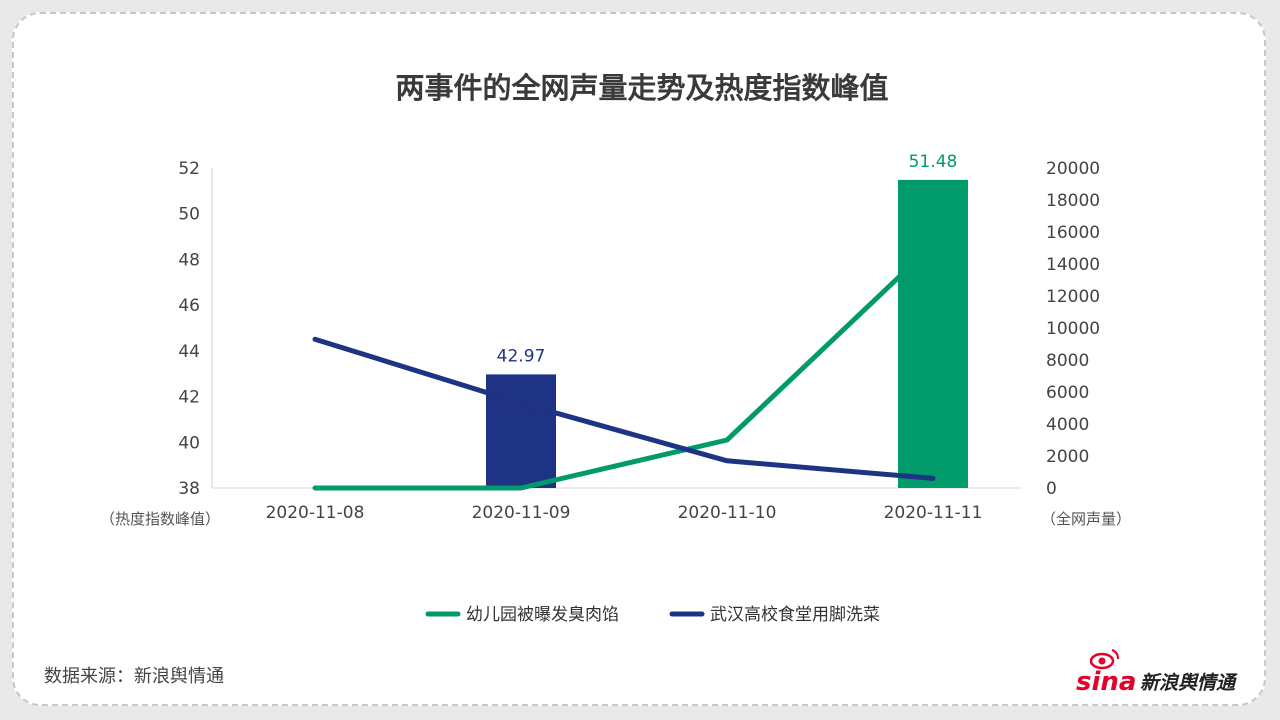 This screenshot has height=720, width=1280. I want to click on brand-name: 新浪舆情通, so click(1189, 683).